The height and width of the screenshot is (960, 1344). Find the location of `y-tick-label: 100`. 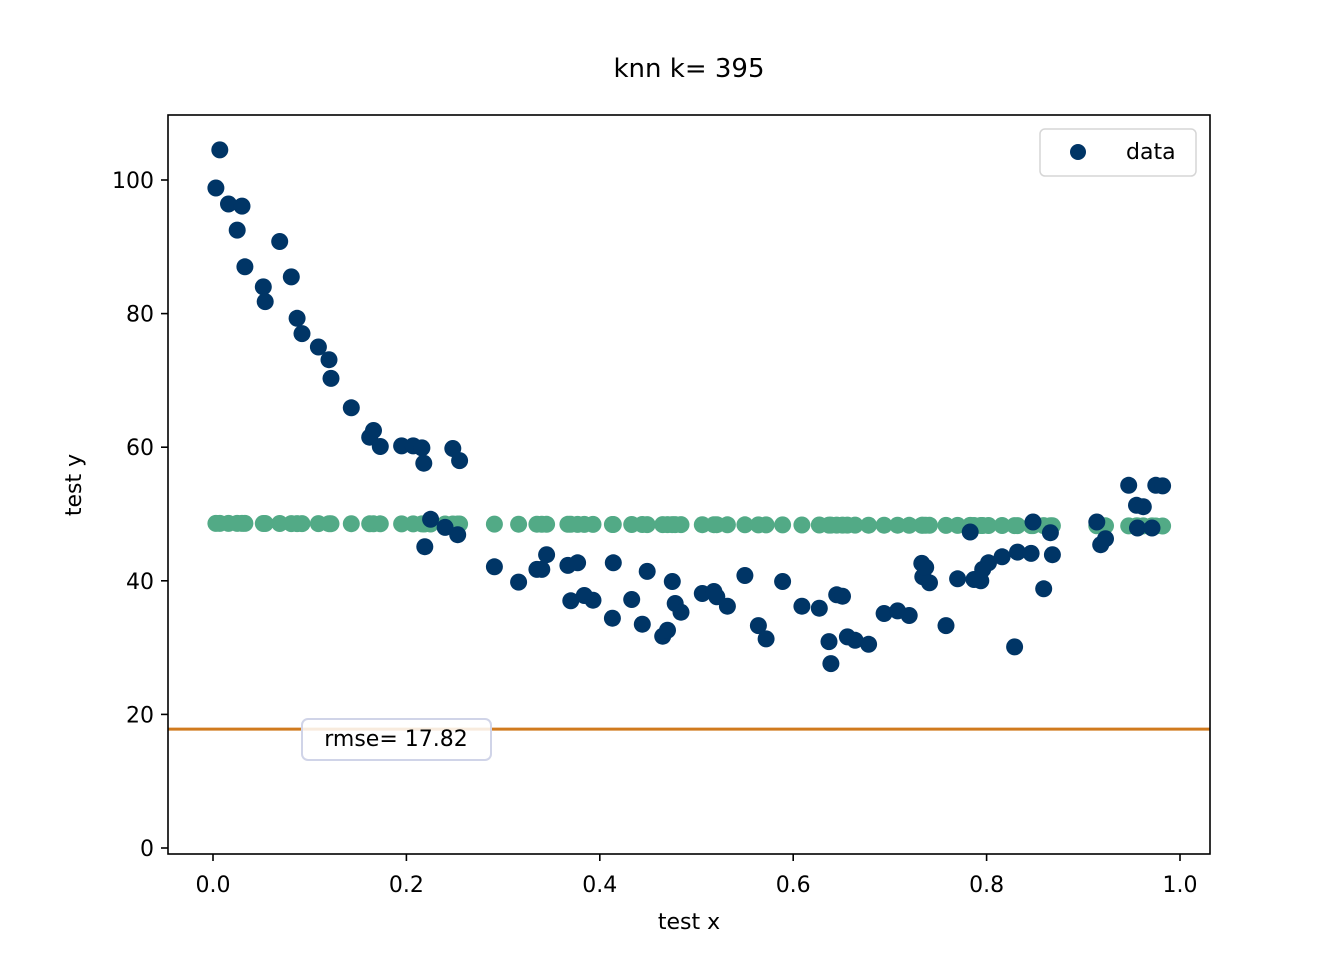

y-tick-label: 100 is located at coordinates (133, 181).